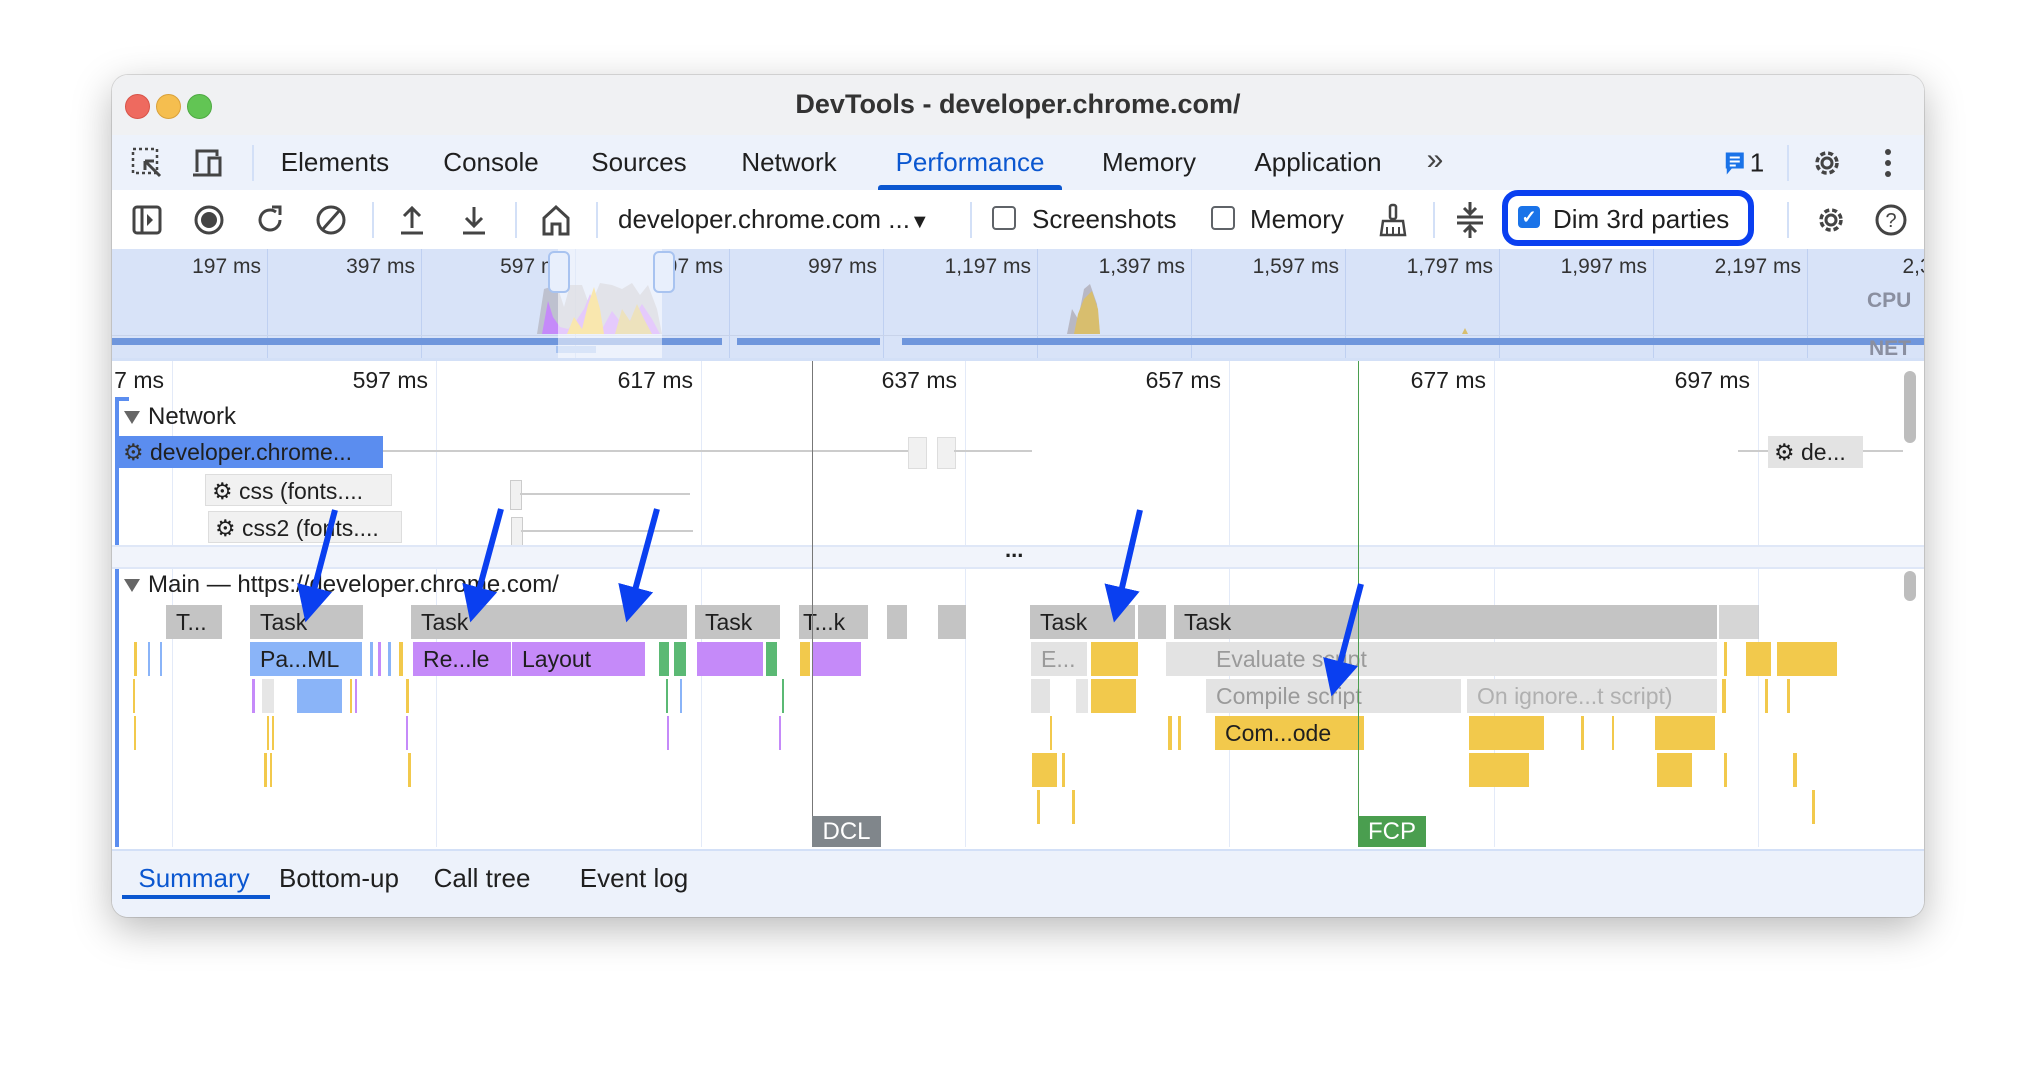 The width and height of the screenshot is (2036, 1066). I want to click on close-window-button, so click(137, 106).